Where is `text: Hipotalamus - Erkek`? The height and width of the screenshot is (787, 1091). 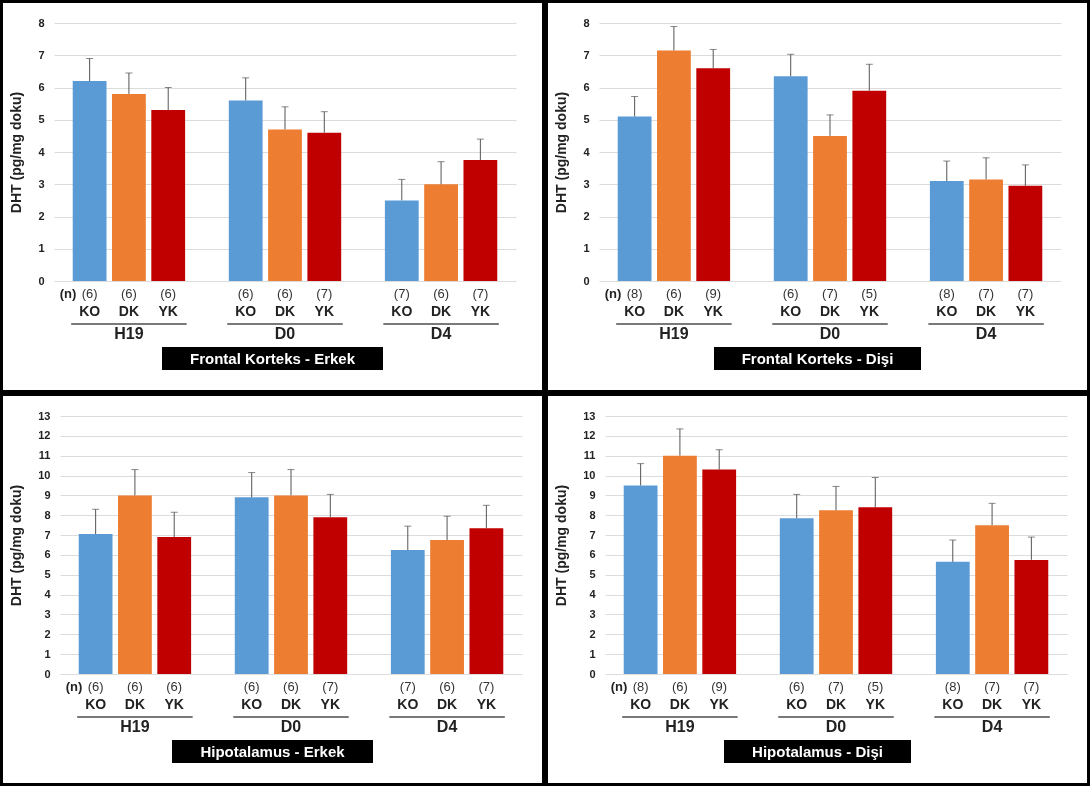 text: Hipotalamus - Erkek is located at coordinates (272, 751).